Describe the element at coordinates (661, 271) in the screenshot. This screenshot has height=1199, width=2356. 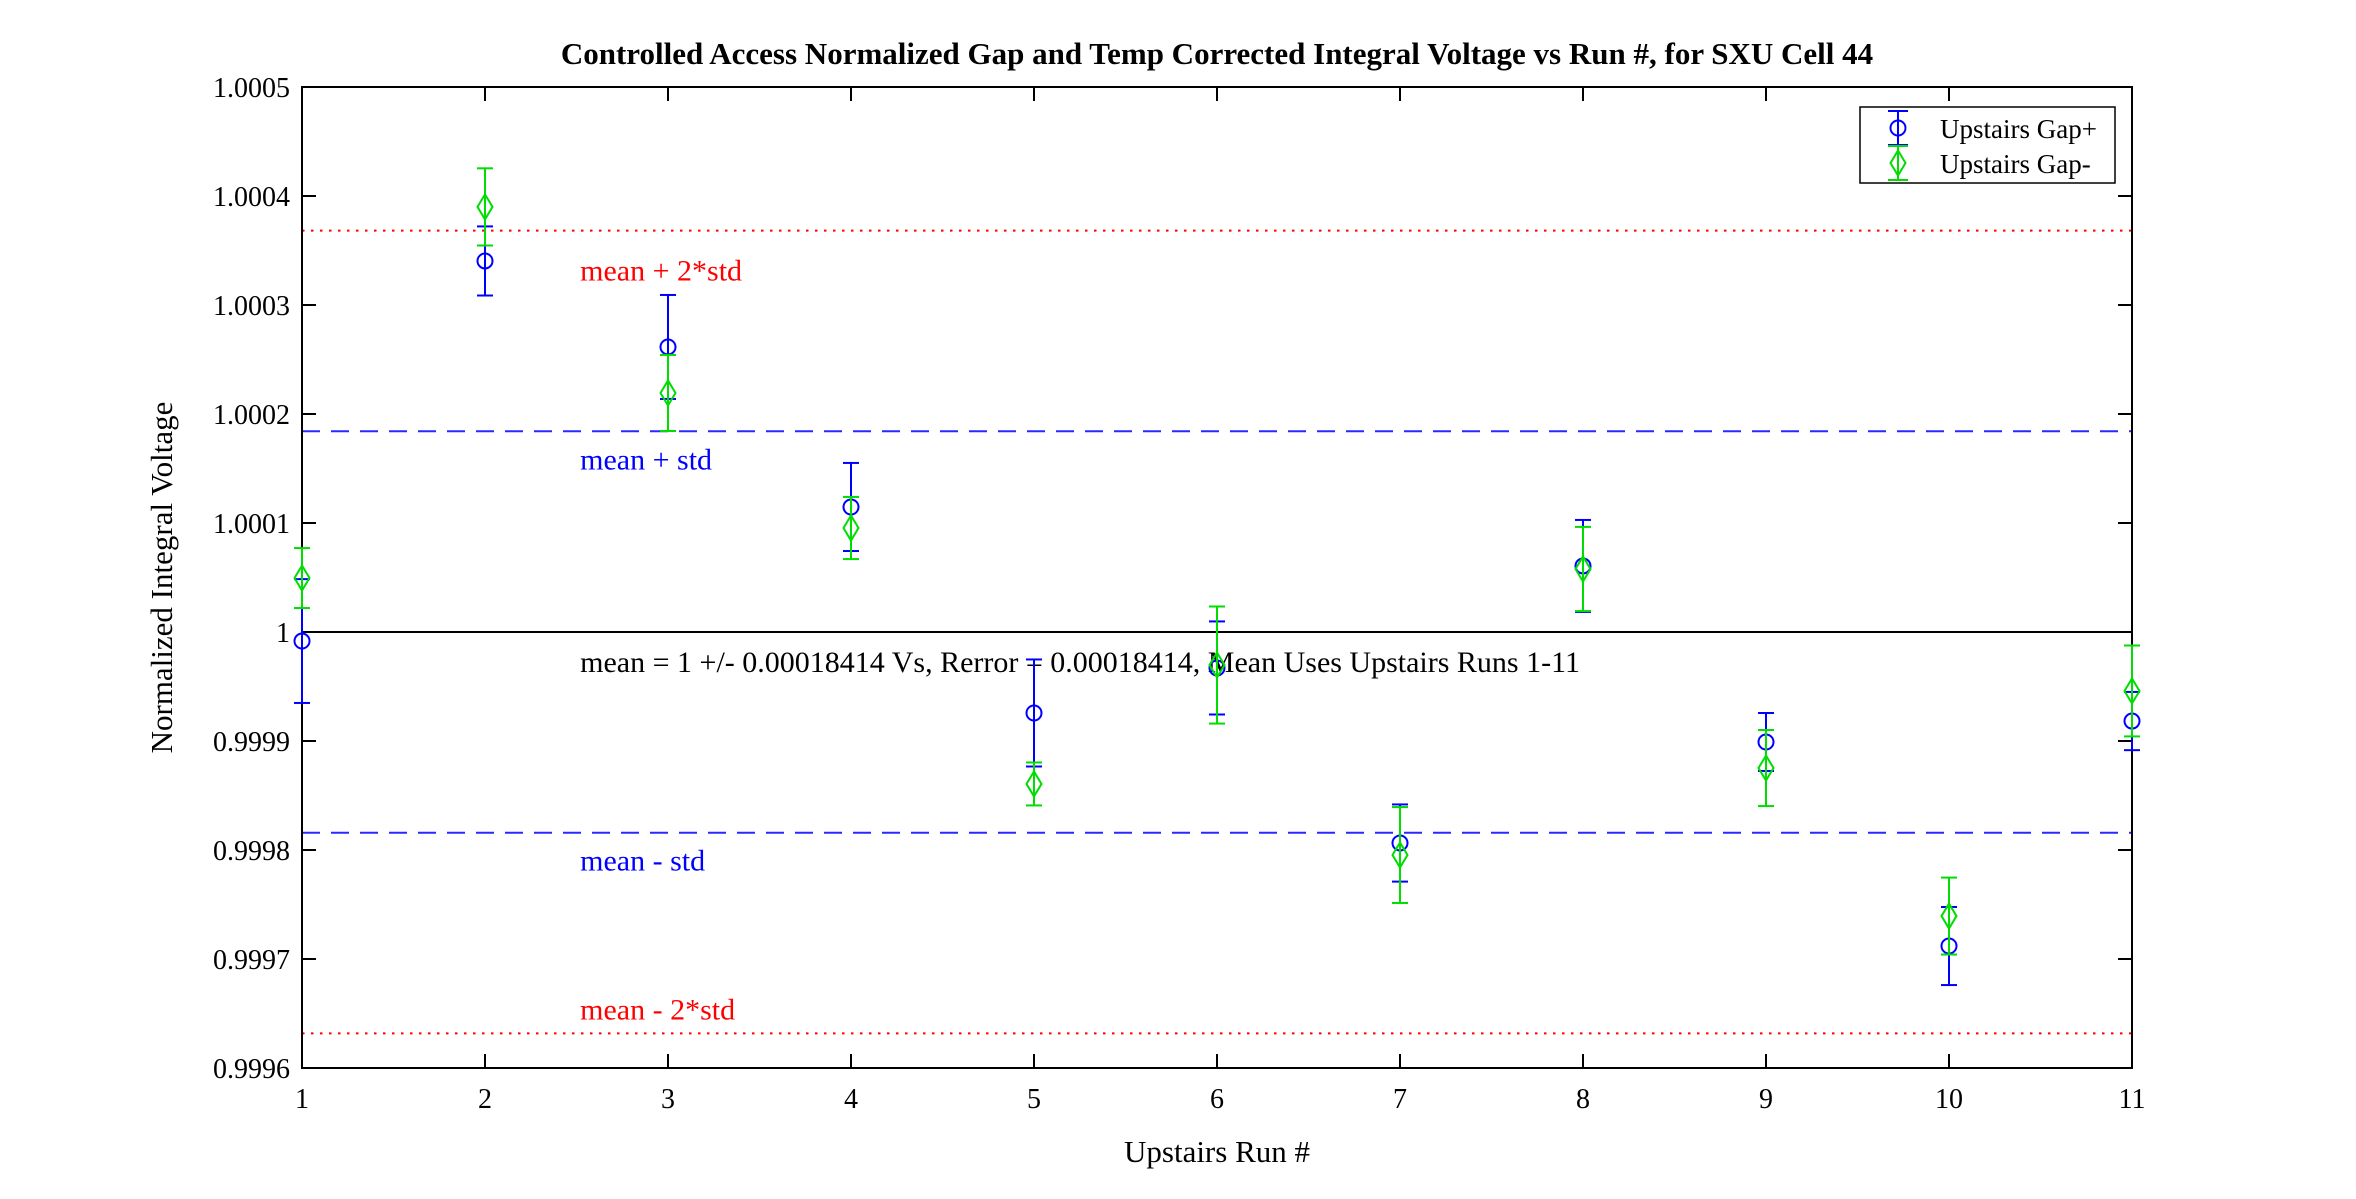
I see `ref-line-label-mean-plus-2std: mean + 2*std` at that location.